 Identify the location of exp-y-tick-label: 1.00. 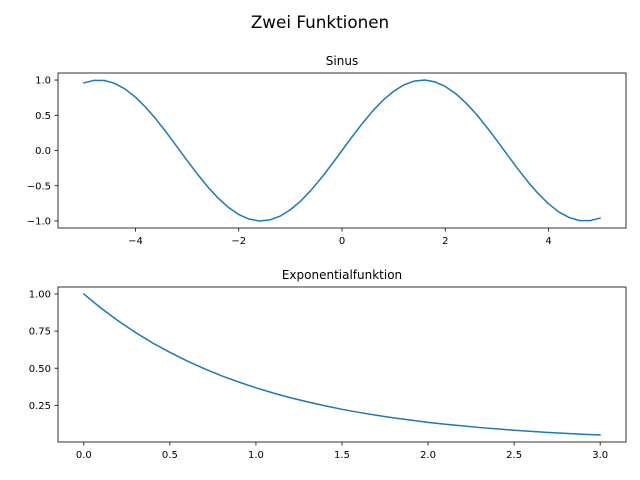
(40, 295).